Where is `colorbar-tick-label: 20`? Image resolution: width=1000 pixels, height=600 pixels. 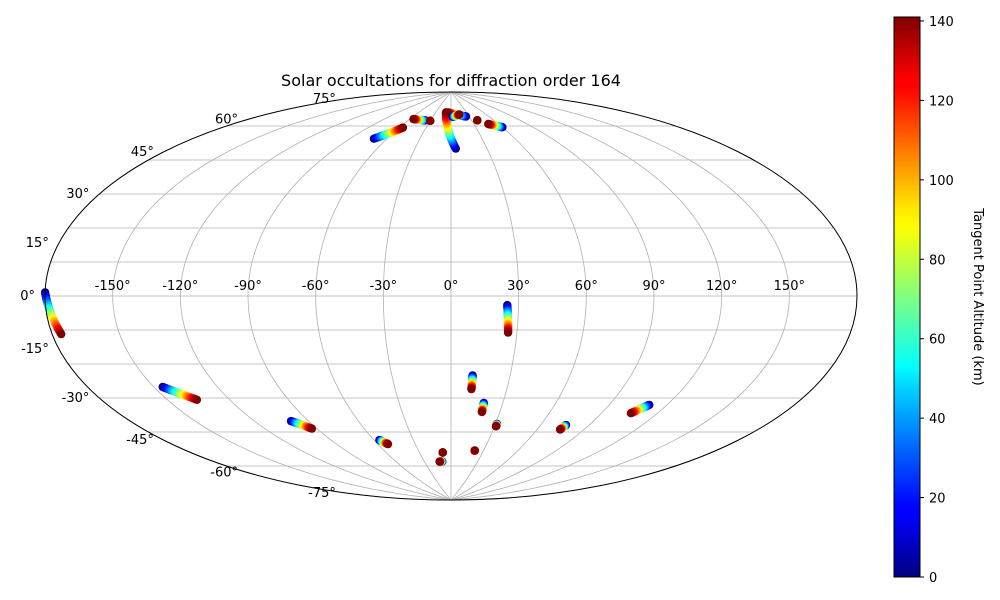
colorbar-tick-label: 20 is located at coordinates (937, 499).